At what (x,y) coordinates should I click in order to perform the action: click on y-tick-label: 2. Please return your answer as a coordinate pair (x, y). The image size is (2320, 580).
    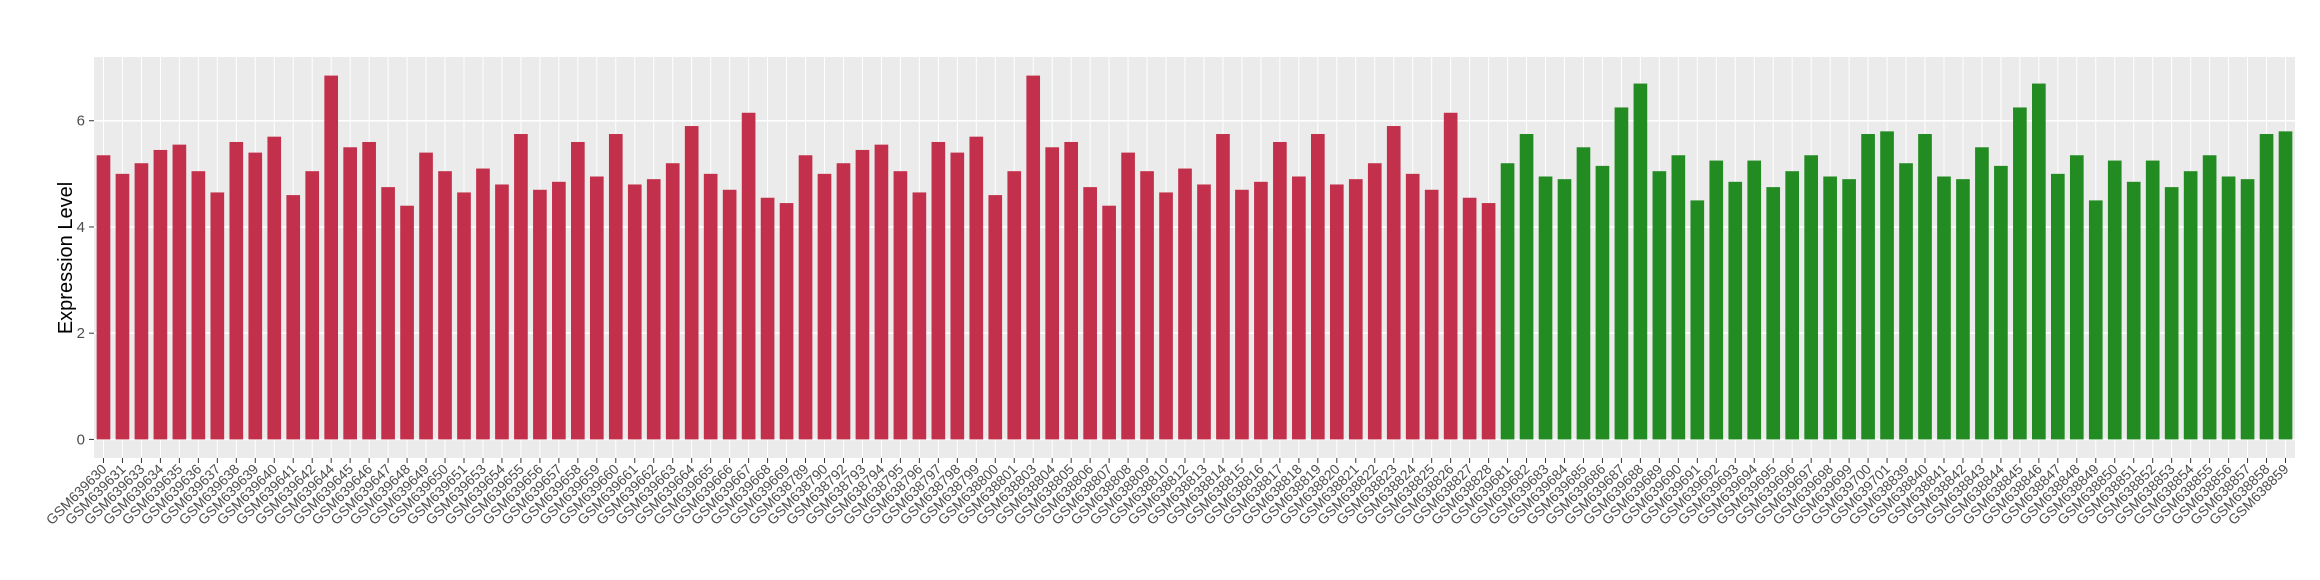
    Looking at the image, I should click on (81, 333).